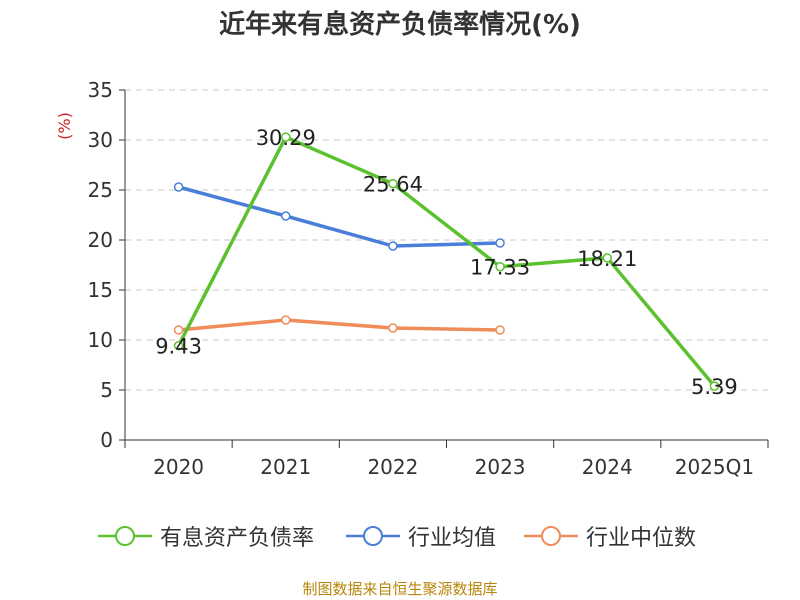 The image size is (800, 600). I want to click on data-label: 30.29, so click(286, 138).